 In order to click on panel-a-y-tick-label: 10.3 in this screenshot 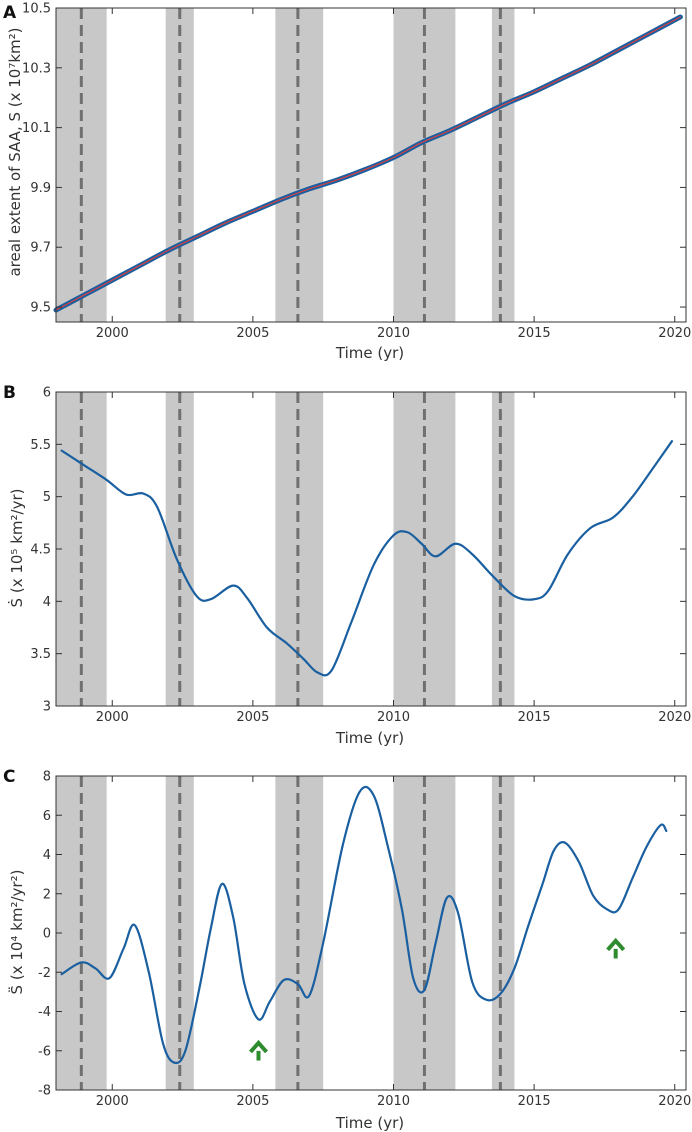, I will do `click(36, 68)`.